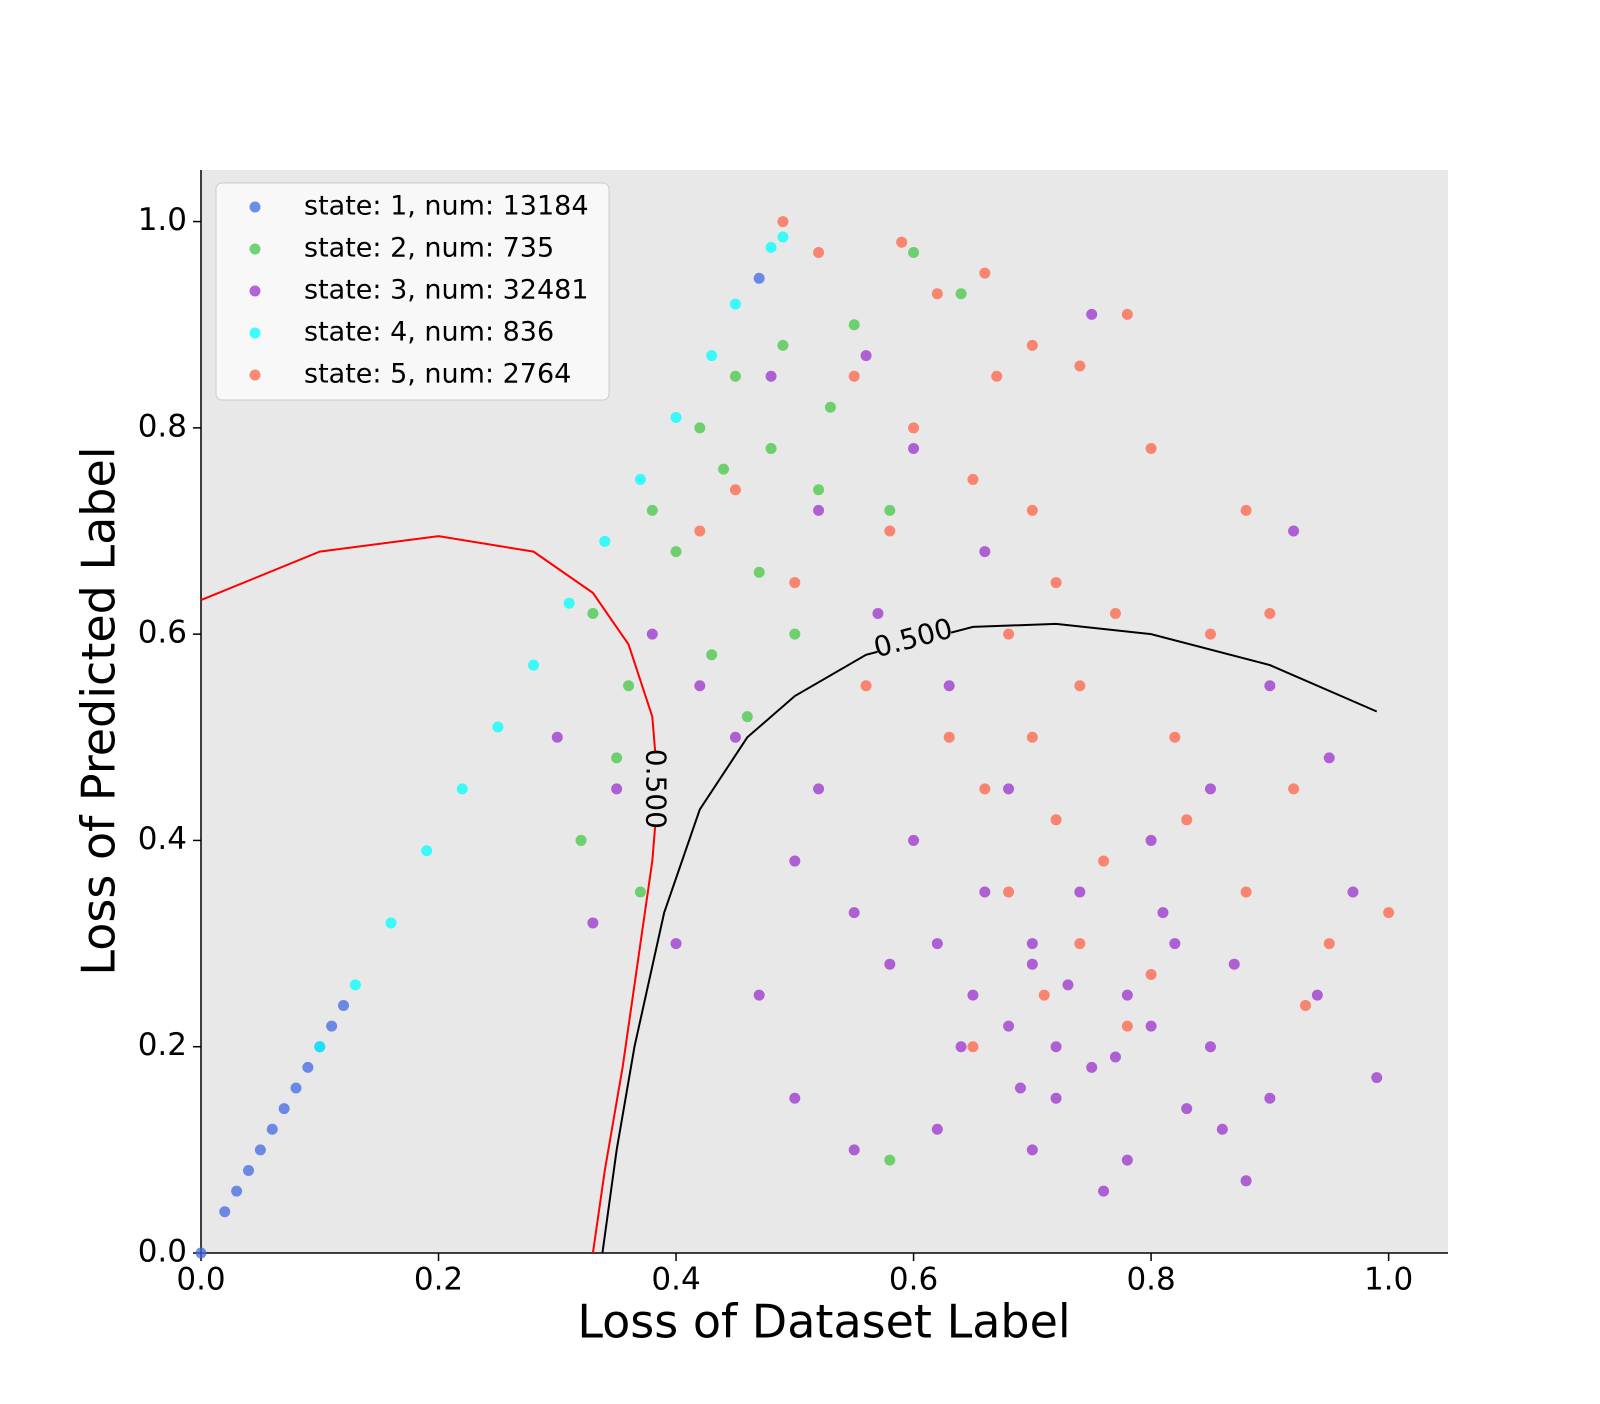  I want to click on contour-label: 0.500, so click(656, 789).